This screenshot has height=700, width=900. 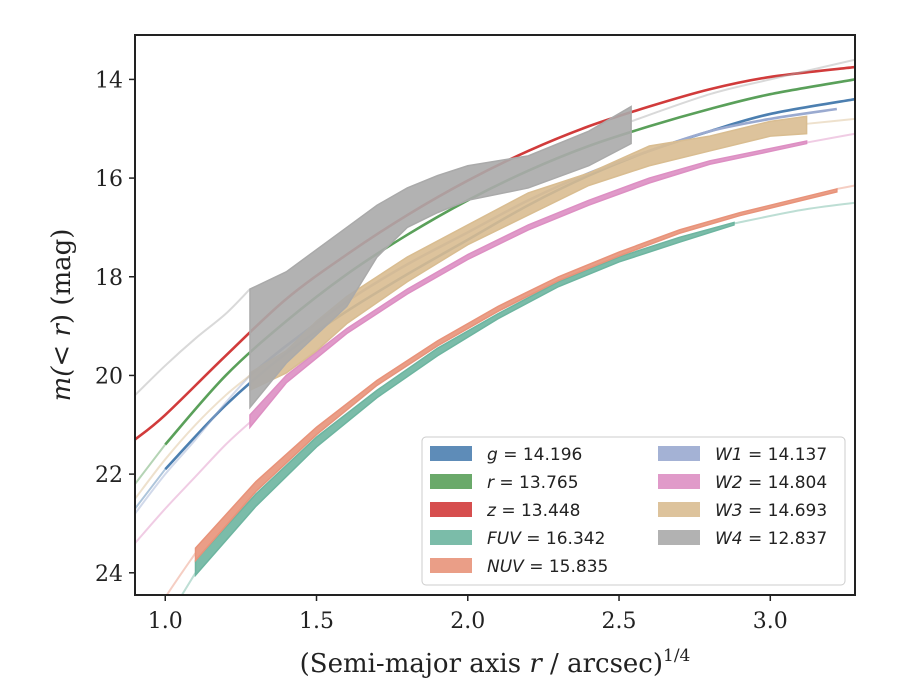 What do you see at coordinates (109, 574) in the screenshot?
I see `y-tick-label-5: 24` at bounding box center [109, 574].